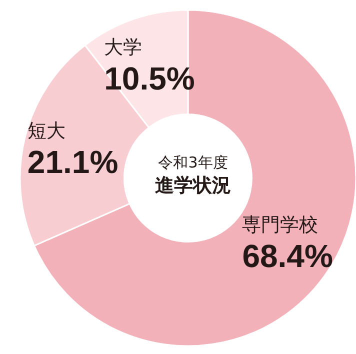 The height and width of the screenshot is (354, 356). Describe the element at coordinates (193, 185) in the screenshot. I see `text: 進学状況` at that location.